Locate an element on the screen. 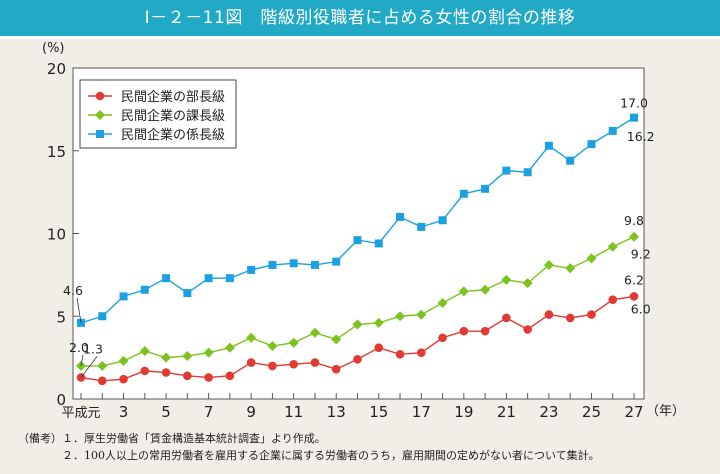  y-tick-label: 0 is located at coordinates (61, 400).